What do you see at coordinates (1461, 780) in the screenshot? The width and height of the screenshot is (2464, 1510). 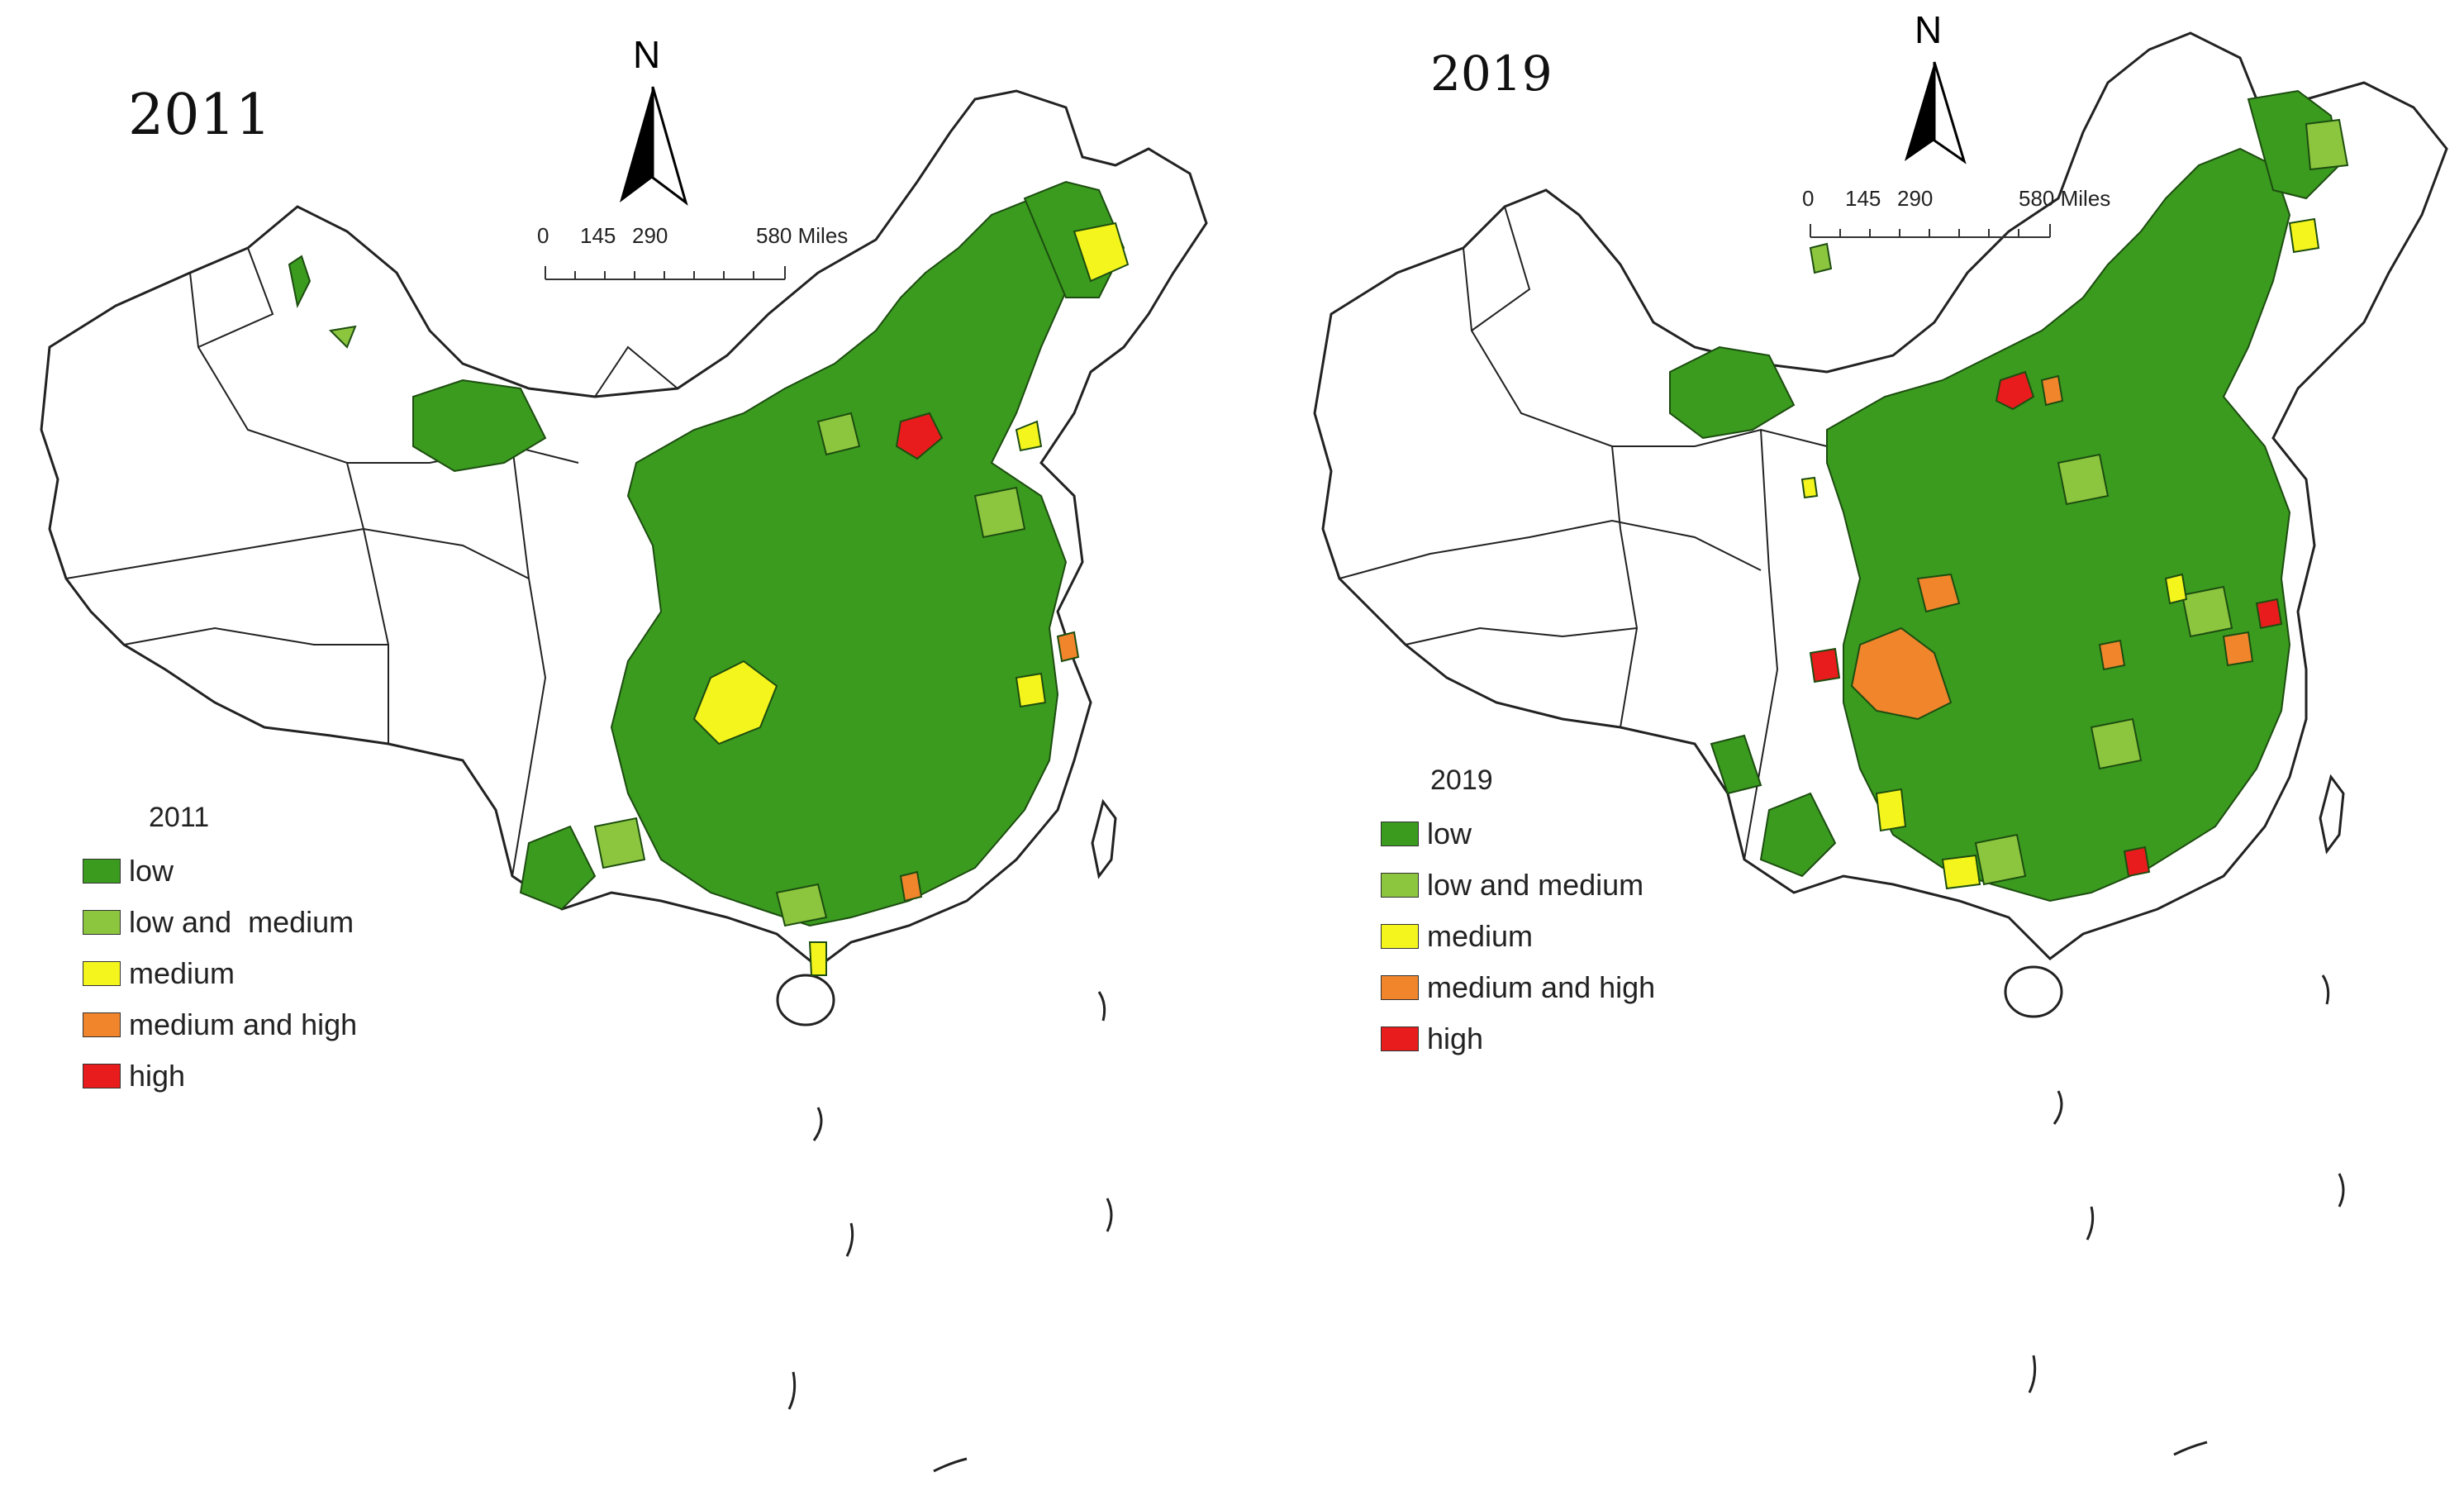 I see `legend-title: 2019` at bounding box center [1461, 780].